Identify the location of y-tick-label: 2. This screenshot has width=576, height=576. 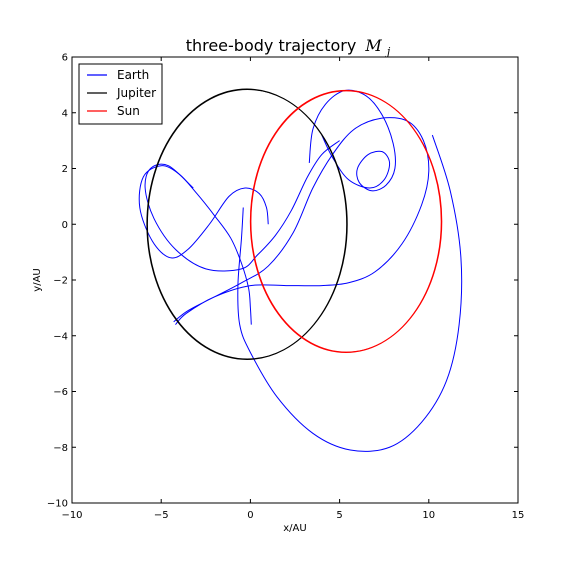
(65, 169).